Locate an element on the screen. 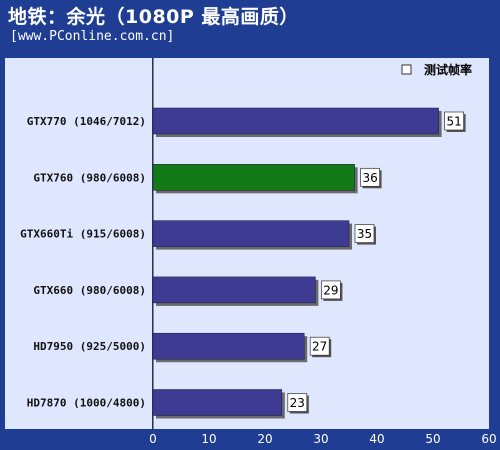  legend-swatch is located at coordinates (406, 69).